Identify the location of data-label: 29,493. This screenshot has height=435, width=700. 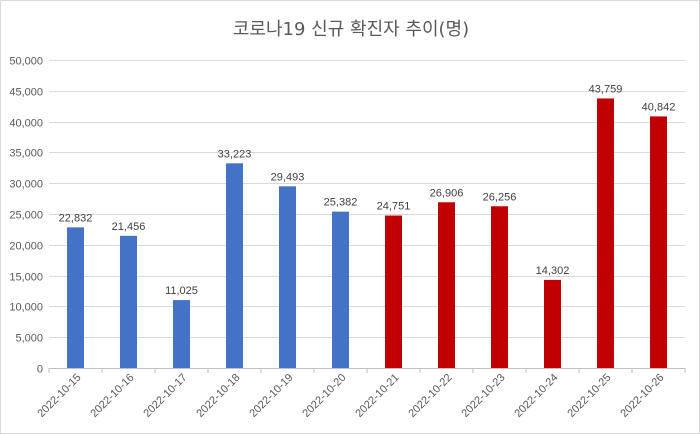
(288, 177).